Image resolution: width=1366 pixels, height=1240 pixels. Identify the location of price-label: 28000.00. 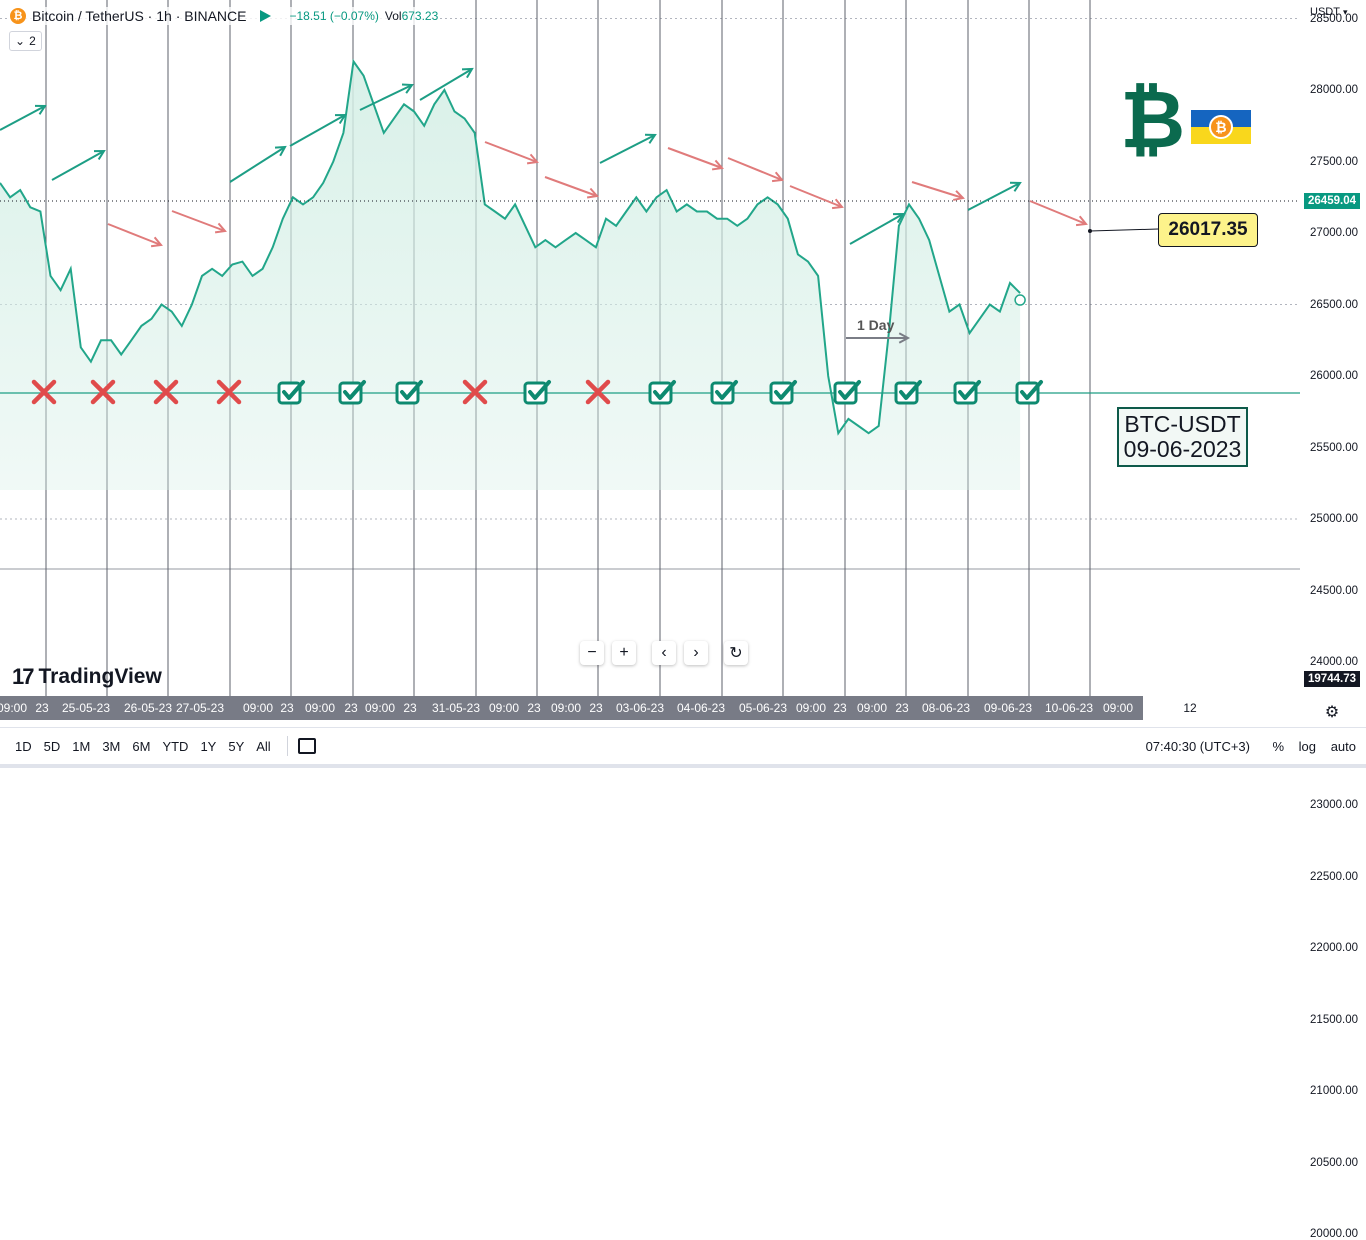
(1334, 90).